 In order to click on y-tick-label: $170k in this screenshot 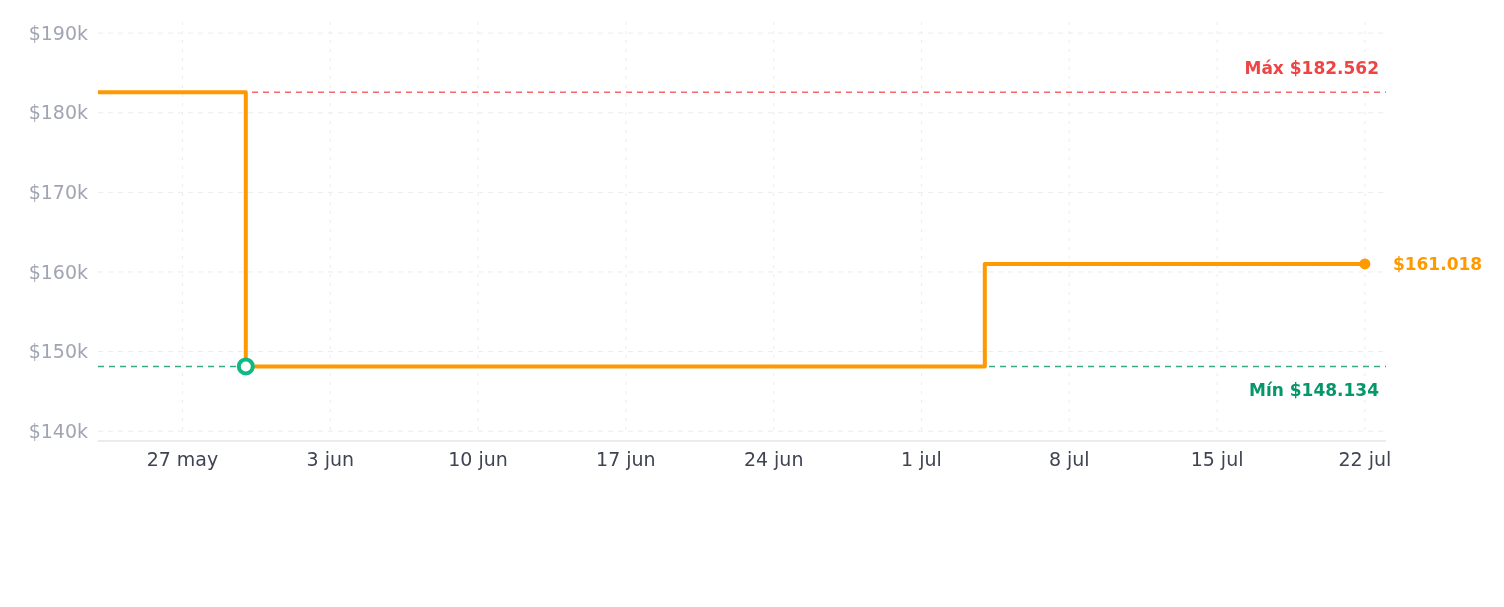, I will do `click(58, 192)`.